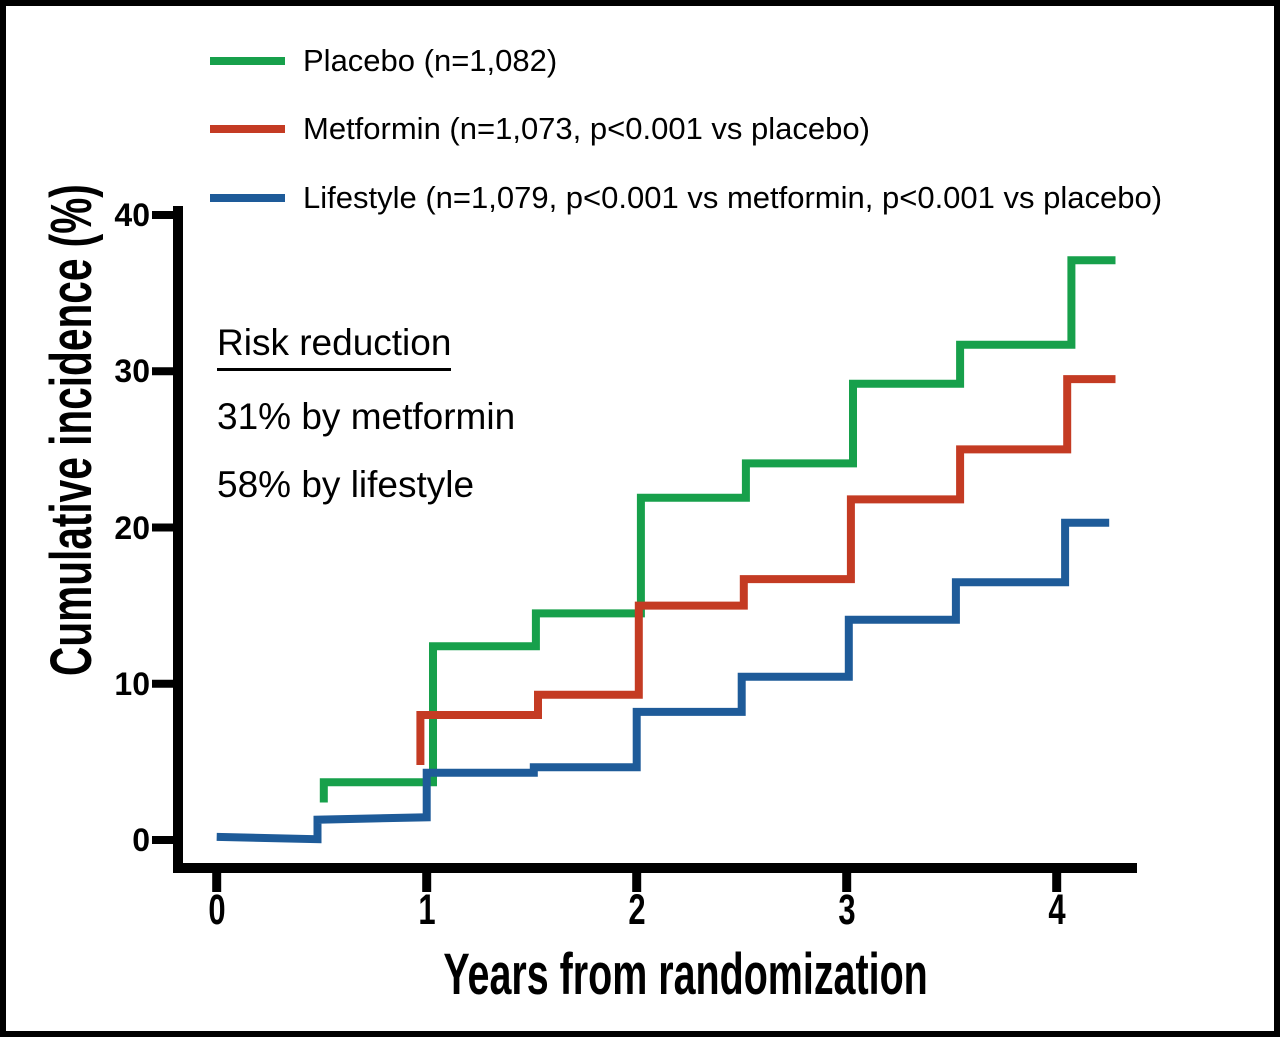 Image resolution: width=1280 pixels, height=1037 pixels. Describe the element at coordinates (247, 198) in the screenshot. I see `lifestyle-line-swatch` at that location.